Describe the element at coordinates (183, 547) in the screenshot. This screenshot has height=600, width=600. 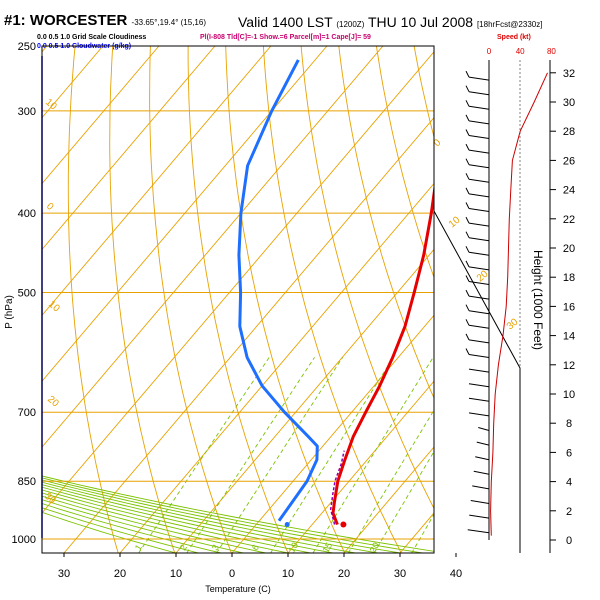
I see `mixing-ratio-label: 2` at that location.